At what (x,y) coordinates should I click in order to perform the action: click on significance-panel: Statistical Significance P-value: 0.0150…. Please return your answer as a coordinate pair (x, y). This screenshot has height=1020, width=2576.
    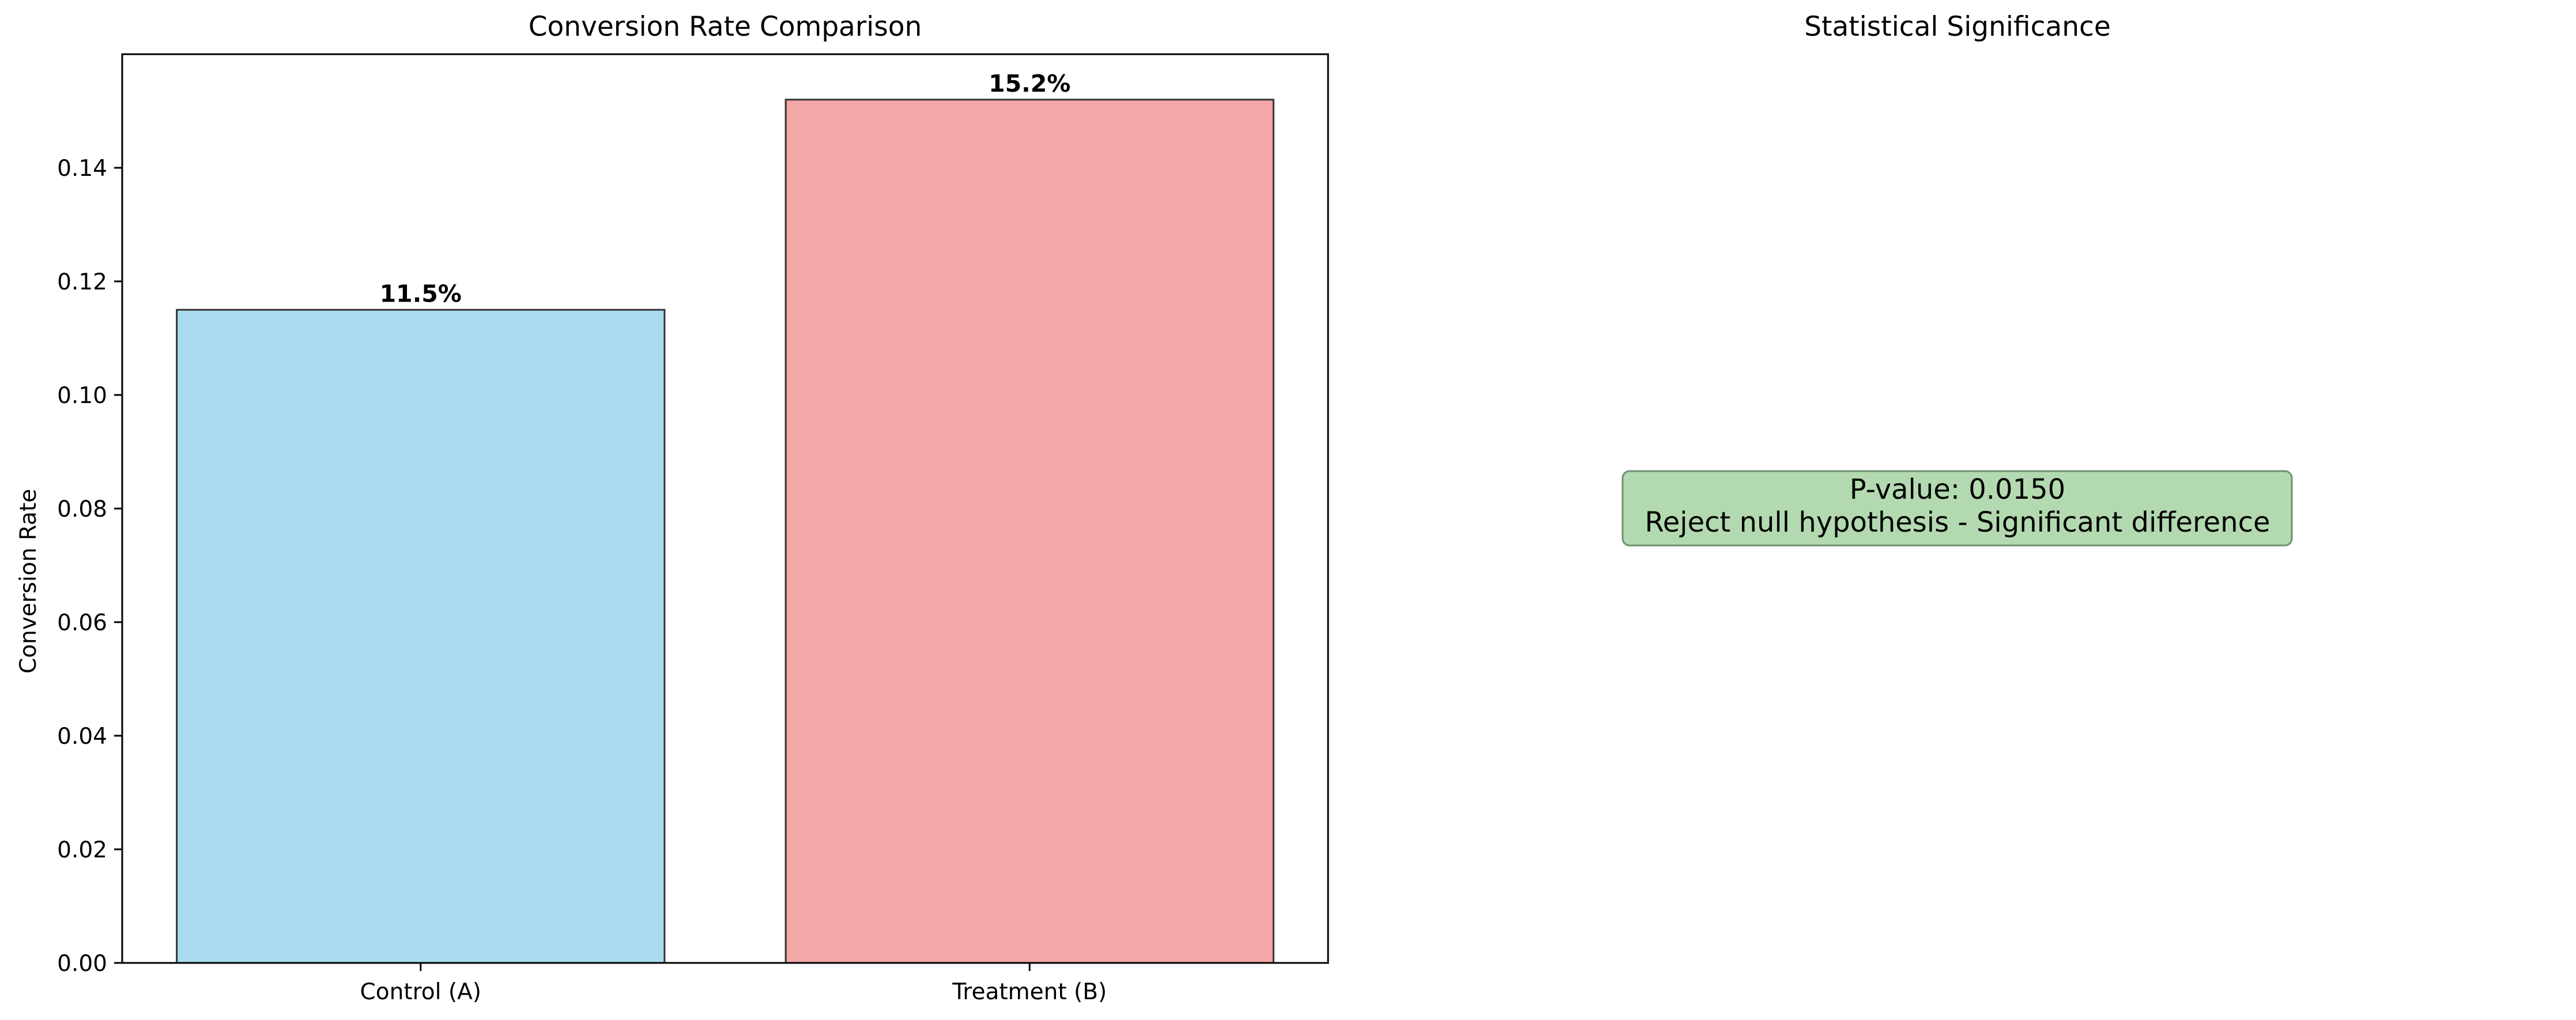
    Looking at the image, I should click on (1957, 279).